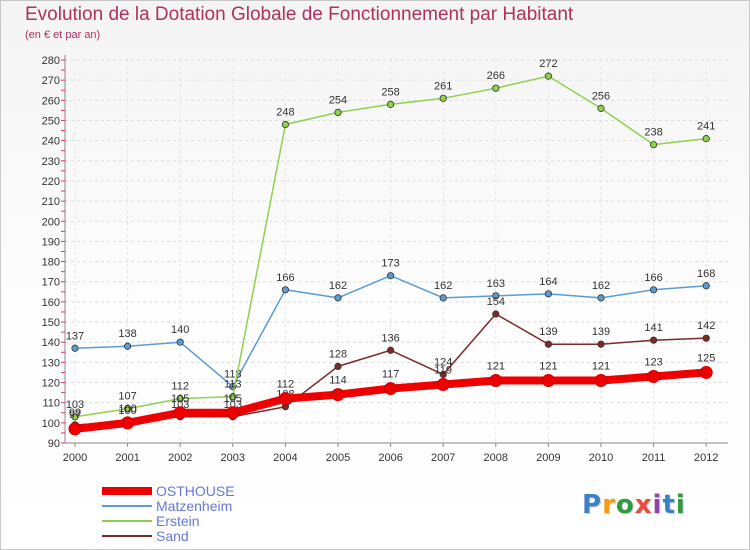 This screenshot has height=550, width=750. What do you see at coordinates (127, 458) in the screenshot?
I see `x-tick-label: 2001` at bounding box center [127, 458].